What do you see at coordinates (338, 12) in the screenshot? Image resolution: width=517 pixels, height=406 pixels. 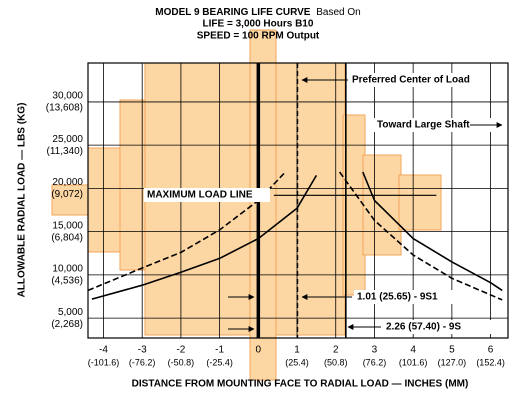 I see `chart-title-suffix: Based On` at bounding box center [338, 12].